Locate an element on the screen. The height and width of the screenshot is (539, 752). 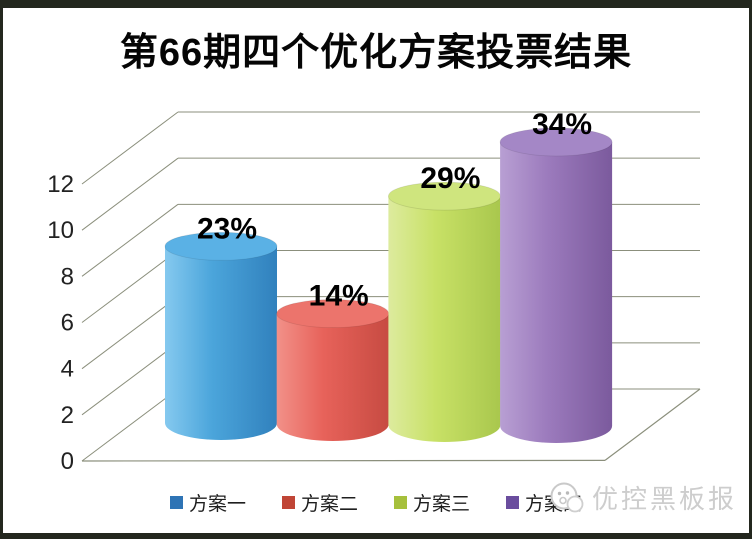
watermark: 优控黑板报 is located at coordinates (642, 497).